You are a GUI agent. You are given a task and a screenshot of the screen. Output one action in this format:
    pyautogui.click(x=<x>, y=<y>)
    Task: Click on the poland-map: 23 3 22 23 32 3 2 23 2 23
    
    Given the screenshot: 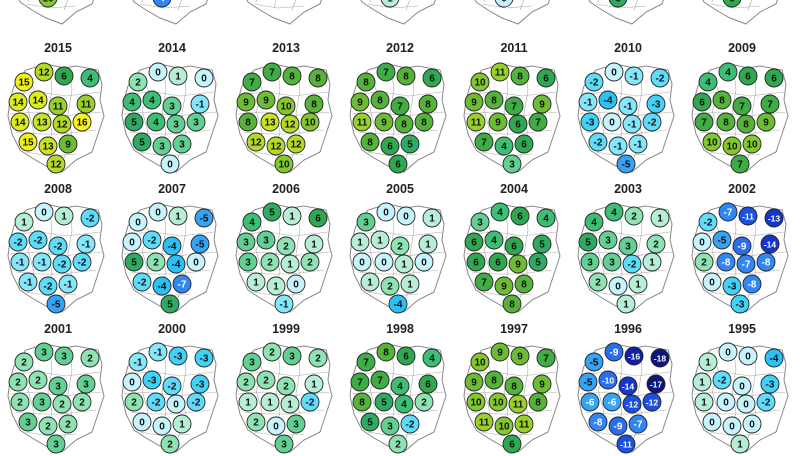 What is the action you would take?
    pyautogui.click(x=56, y=398)
    